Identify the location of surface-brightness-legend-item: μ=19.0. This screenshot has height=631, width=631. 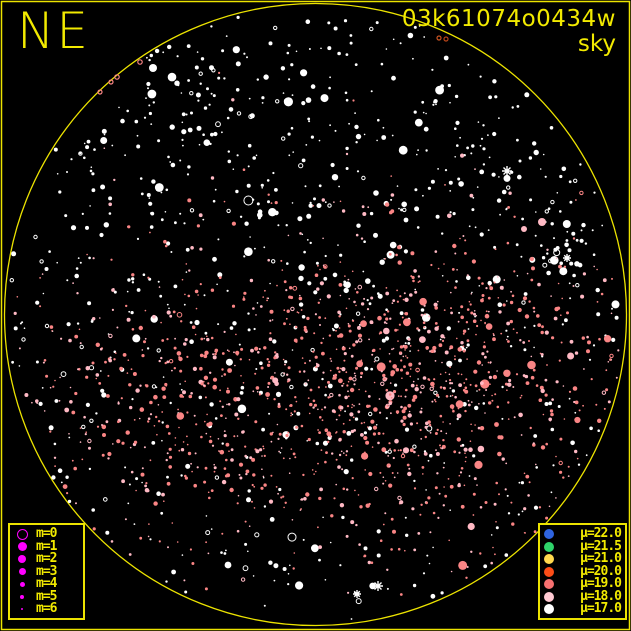
(583, 583).